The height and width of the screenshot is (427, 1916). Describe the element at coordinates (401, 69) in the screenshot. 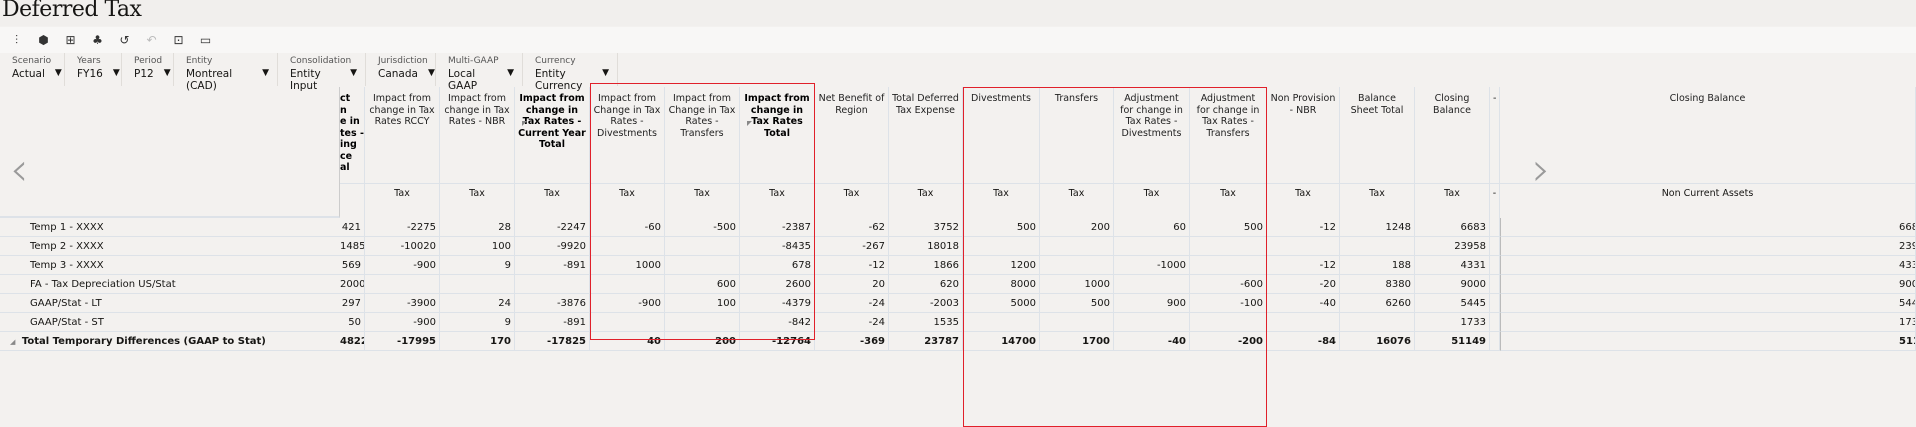

I see `pov-jurisdiction: Jurisdiction Canada ▼` at that location.